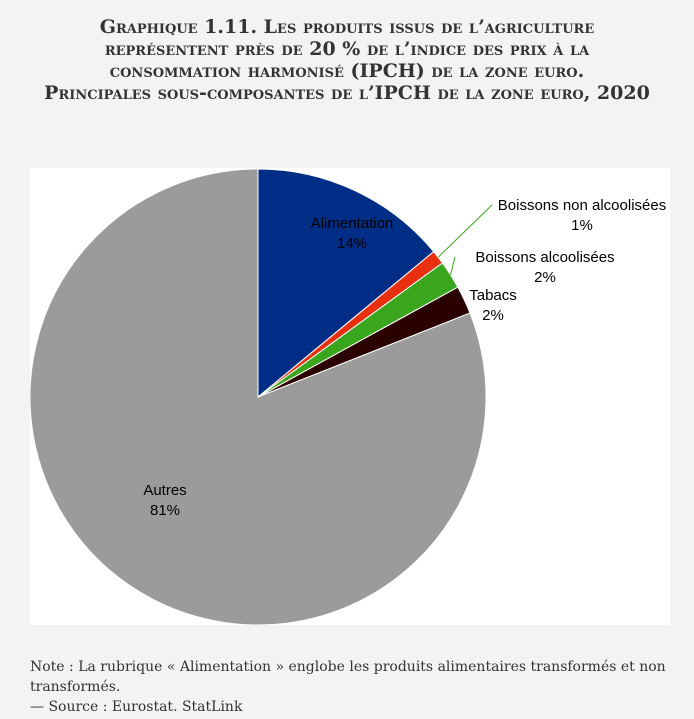 The height and width of the screenshot is (719, 694). Describe the element at coordinates (582, 205) in the screenshot. I see `category-label: Boissons non alcoolisées` at that location.